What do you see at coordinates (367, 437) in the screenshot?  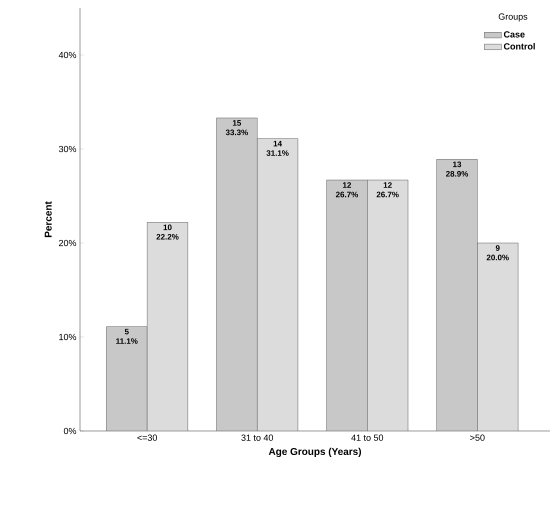 I see `x-tick-label: 41 to 50` at bounding box center [367, 437].